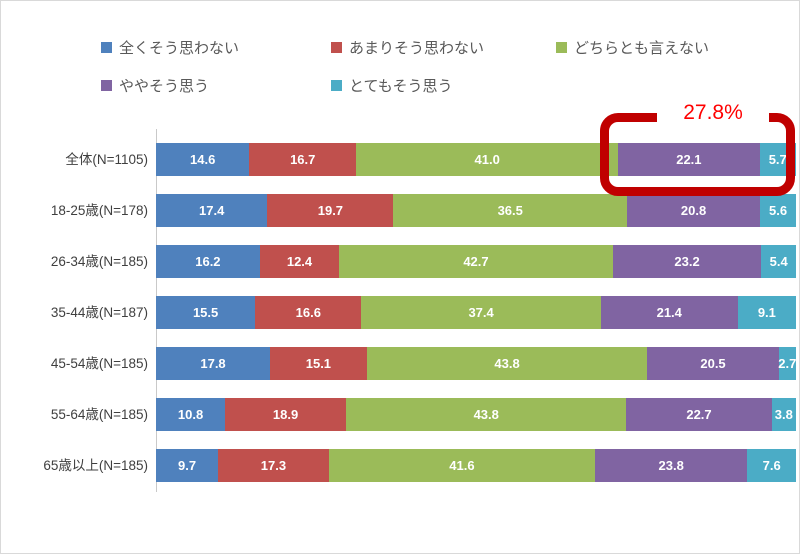 The image size is (800, 554). I want to click on bar-segment: 16.6, so click(308, 312).